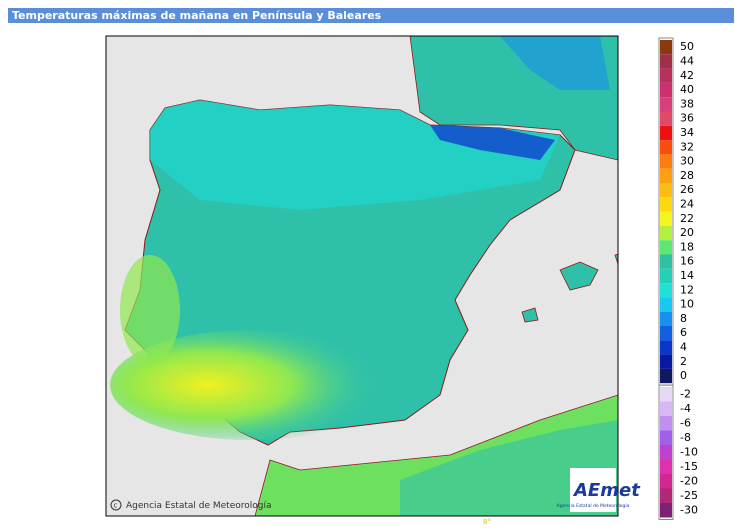 The width and height of the screenshot is (735, 532). What do you see at coordinates (509, 468) in the screenshot?
I see `atlas` at bounding box center [509, 468].